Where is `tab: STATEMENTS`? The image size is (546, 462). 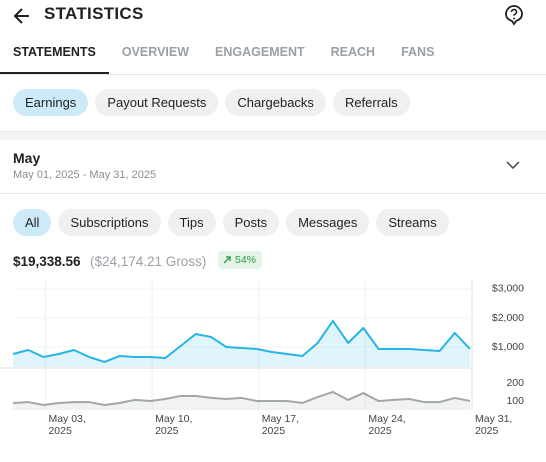 tab: STATEMENTS is located at coordinates (54, 55).